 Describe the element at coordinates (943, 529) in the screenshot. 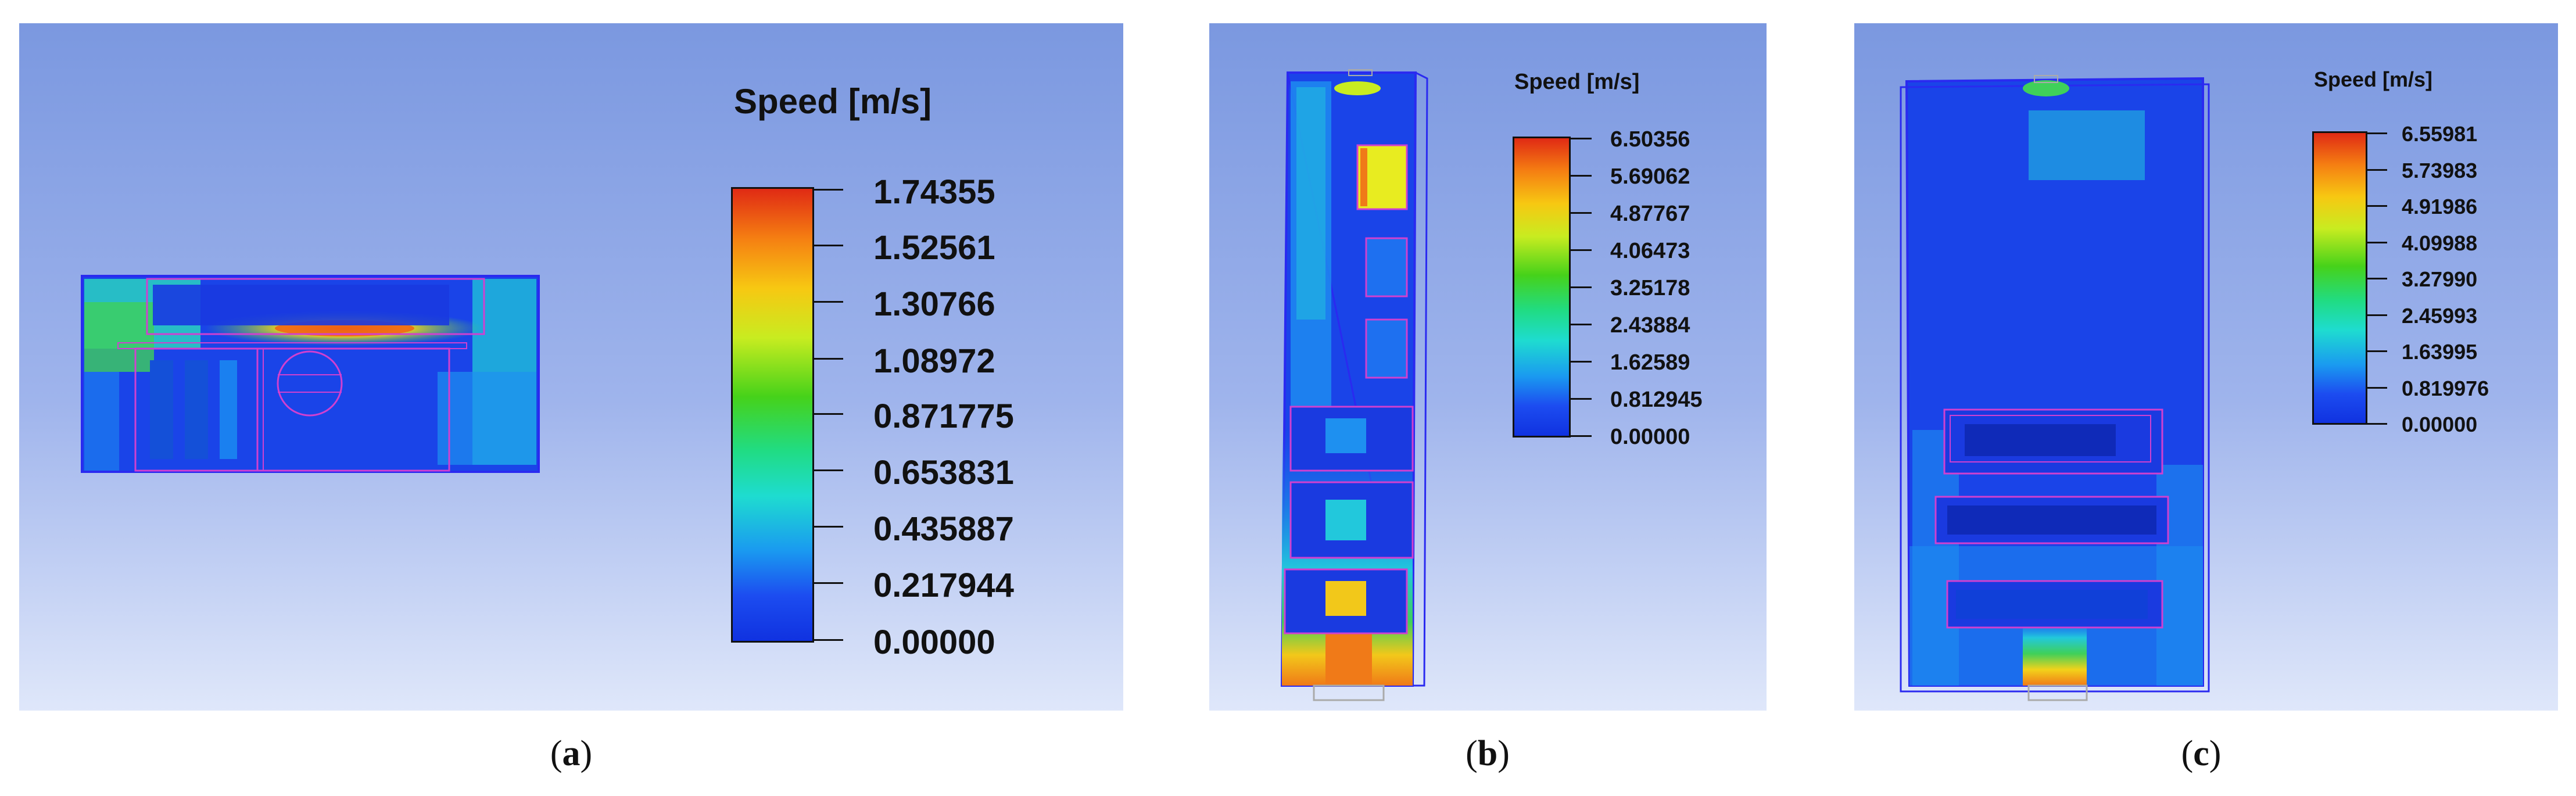

I see `panel-a-tick-label-6: 0.435887` at that location.